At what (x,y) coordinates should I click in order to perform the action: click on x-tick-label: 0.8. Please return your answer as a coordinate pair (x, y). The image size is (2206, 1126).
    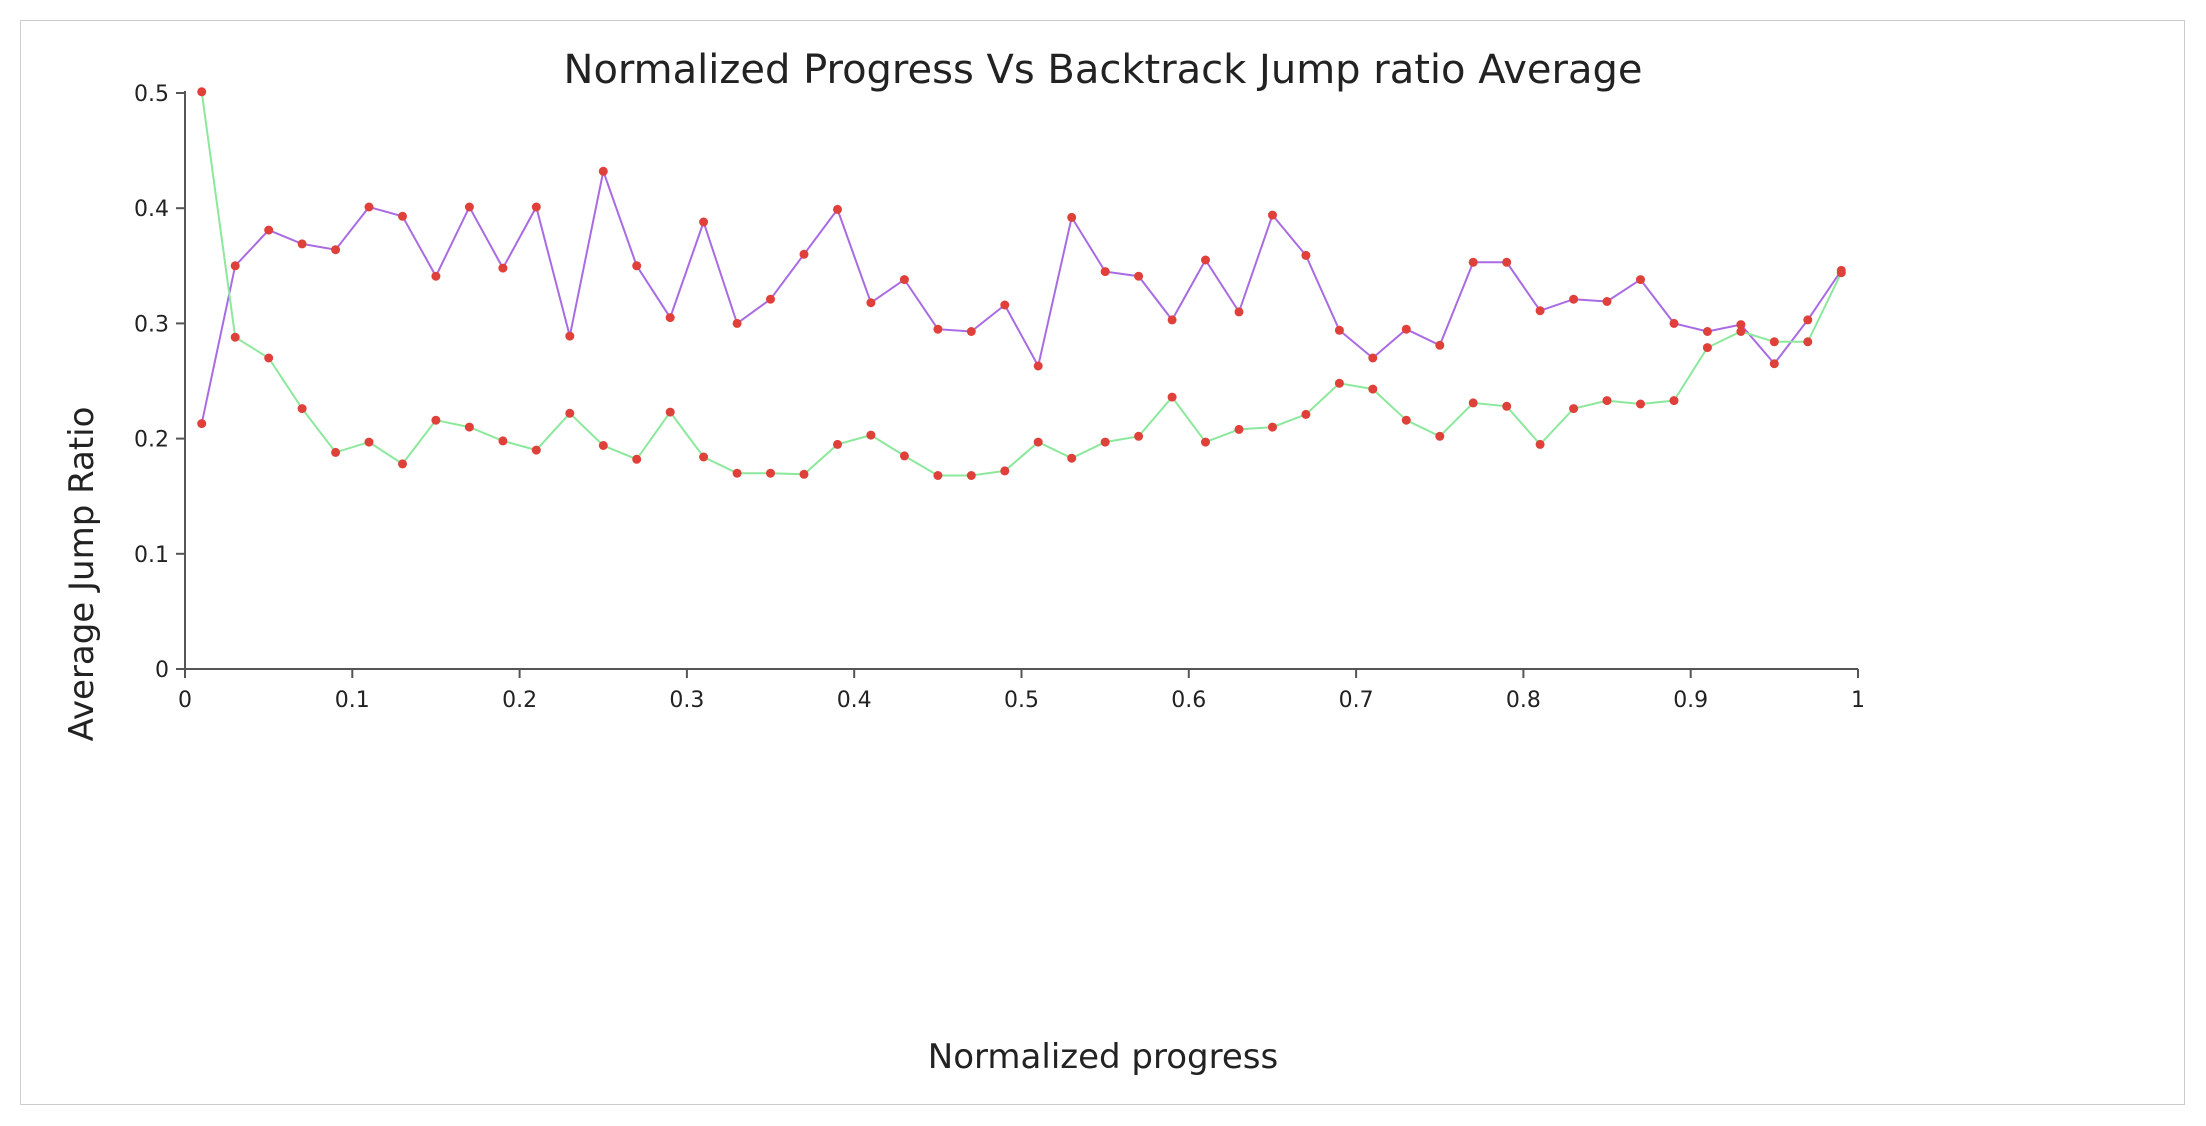
    Looking at the image, I should click on (1523, 700).